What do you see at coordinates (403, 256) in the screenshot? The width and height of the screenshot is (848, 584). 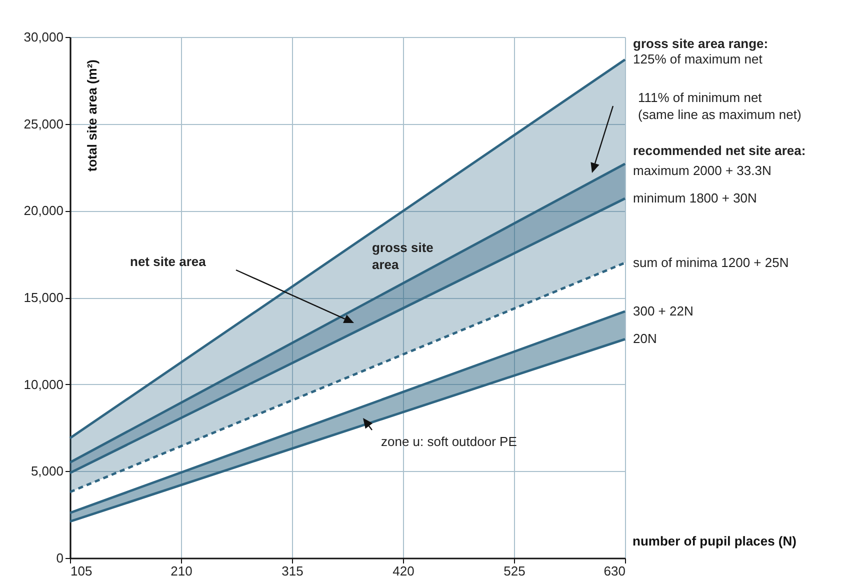 I see `annotation: gross site area` at bounding box center [403, 256].